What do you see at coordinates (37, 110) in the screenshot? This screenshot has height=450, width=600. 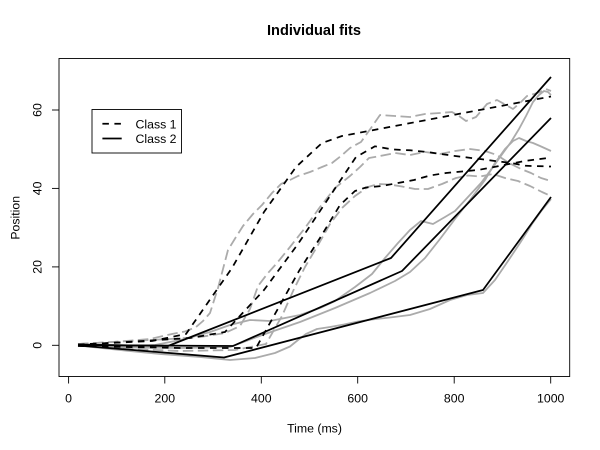 I see `svg-text: 60` at bounding box center [37, 110].